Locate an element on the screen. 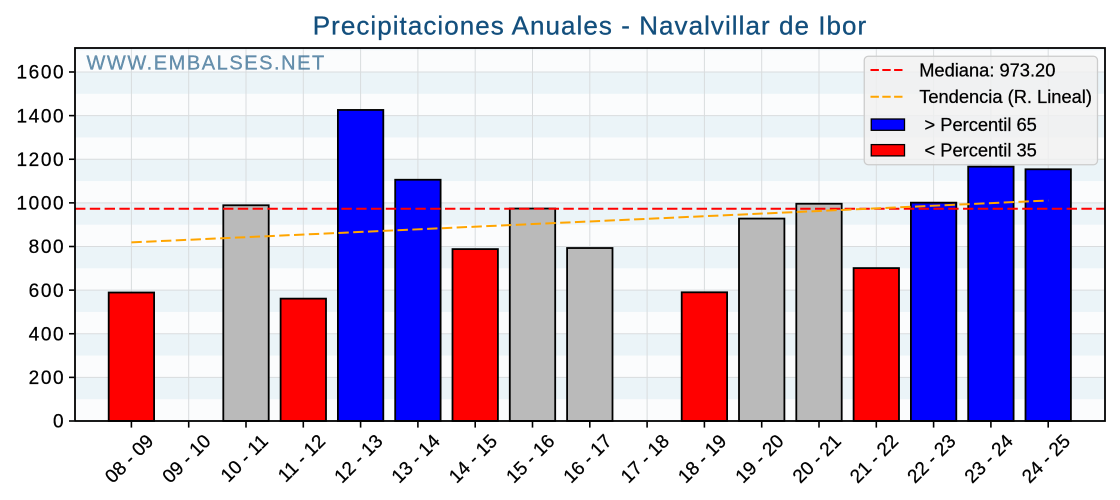 The height and width of the screenshot is (500, 1120). svg-text: 600 is located at coordinates (47, 291).